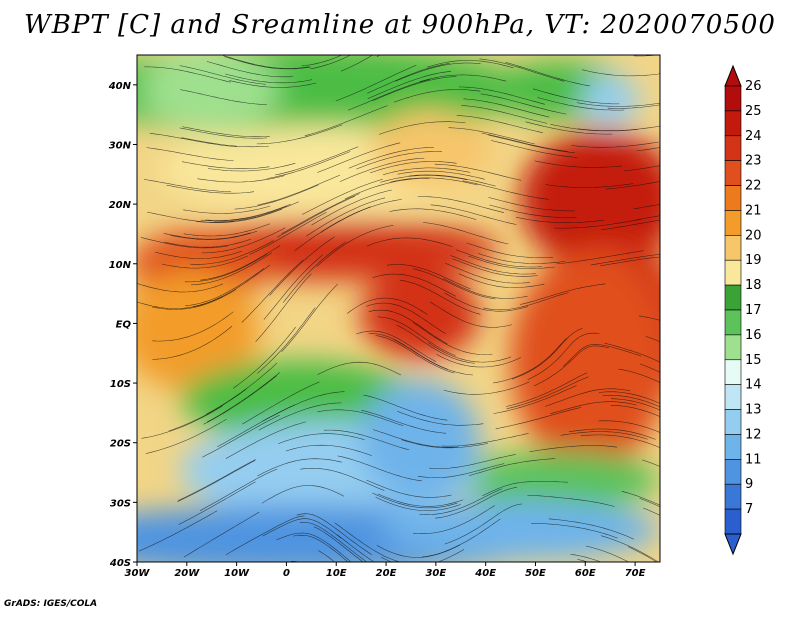  Describe the element at coordinates (120, 444) in the screenshot. I see `lat-tick-label: 20S` at that location.